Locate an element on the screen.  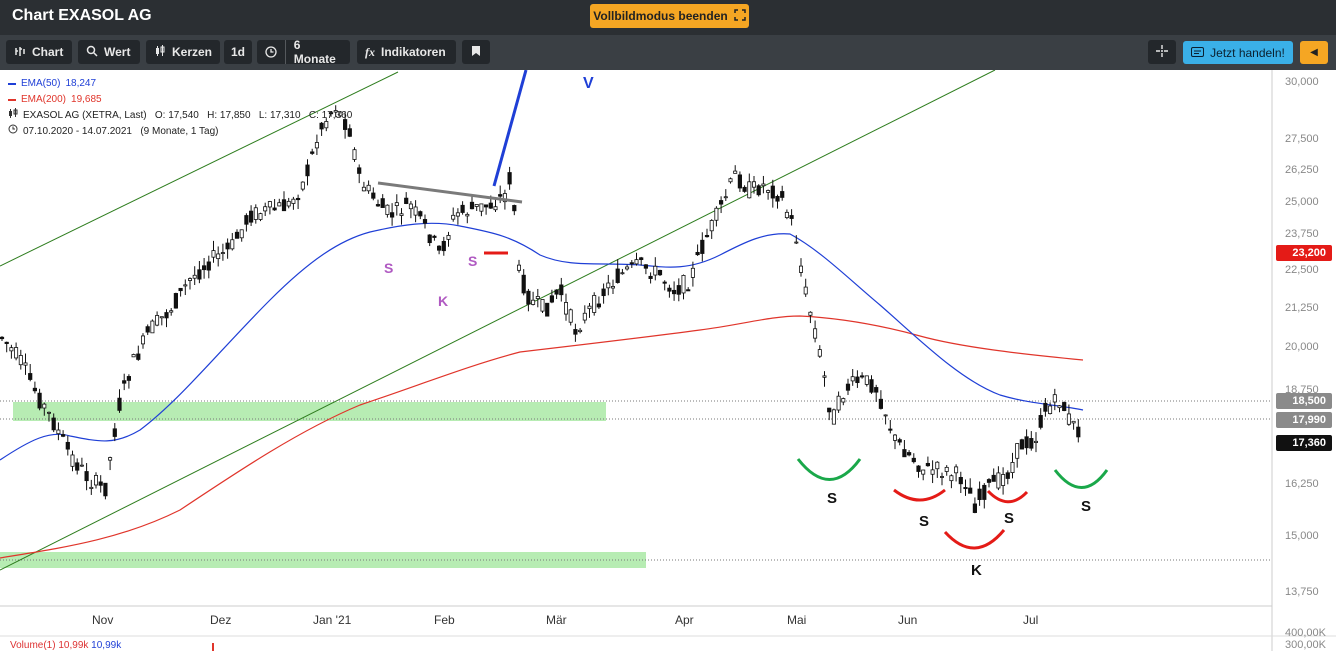
bookmark-button is located at coordinates (476, 52).